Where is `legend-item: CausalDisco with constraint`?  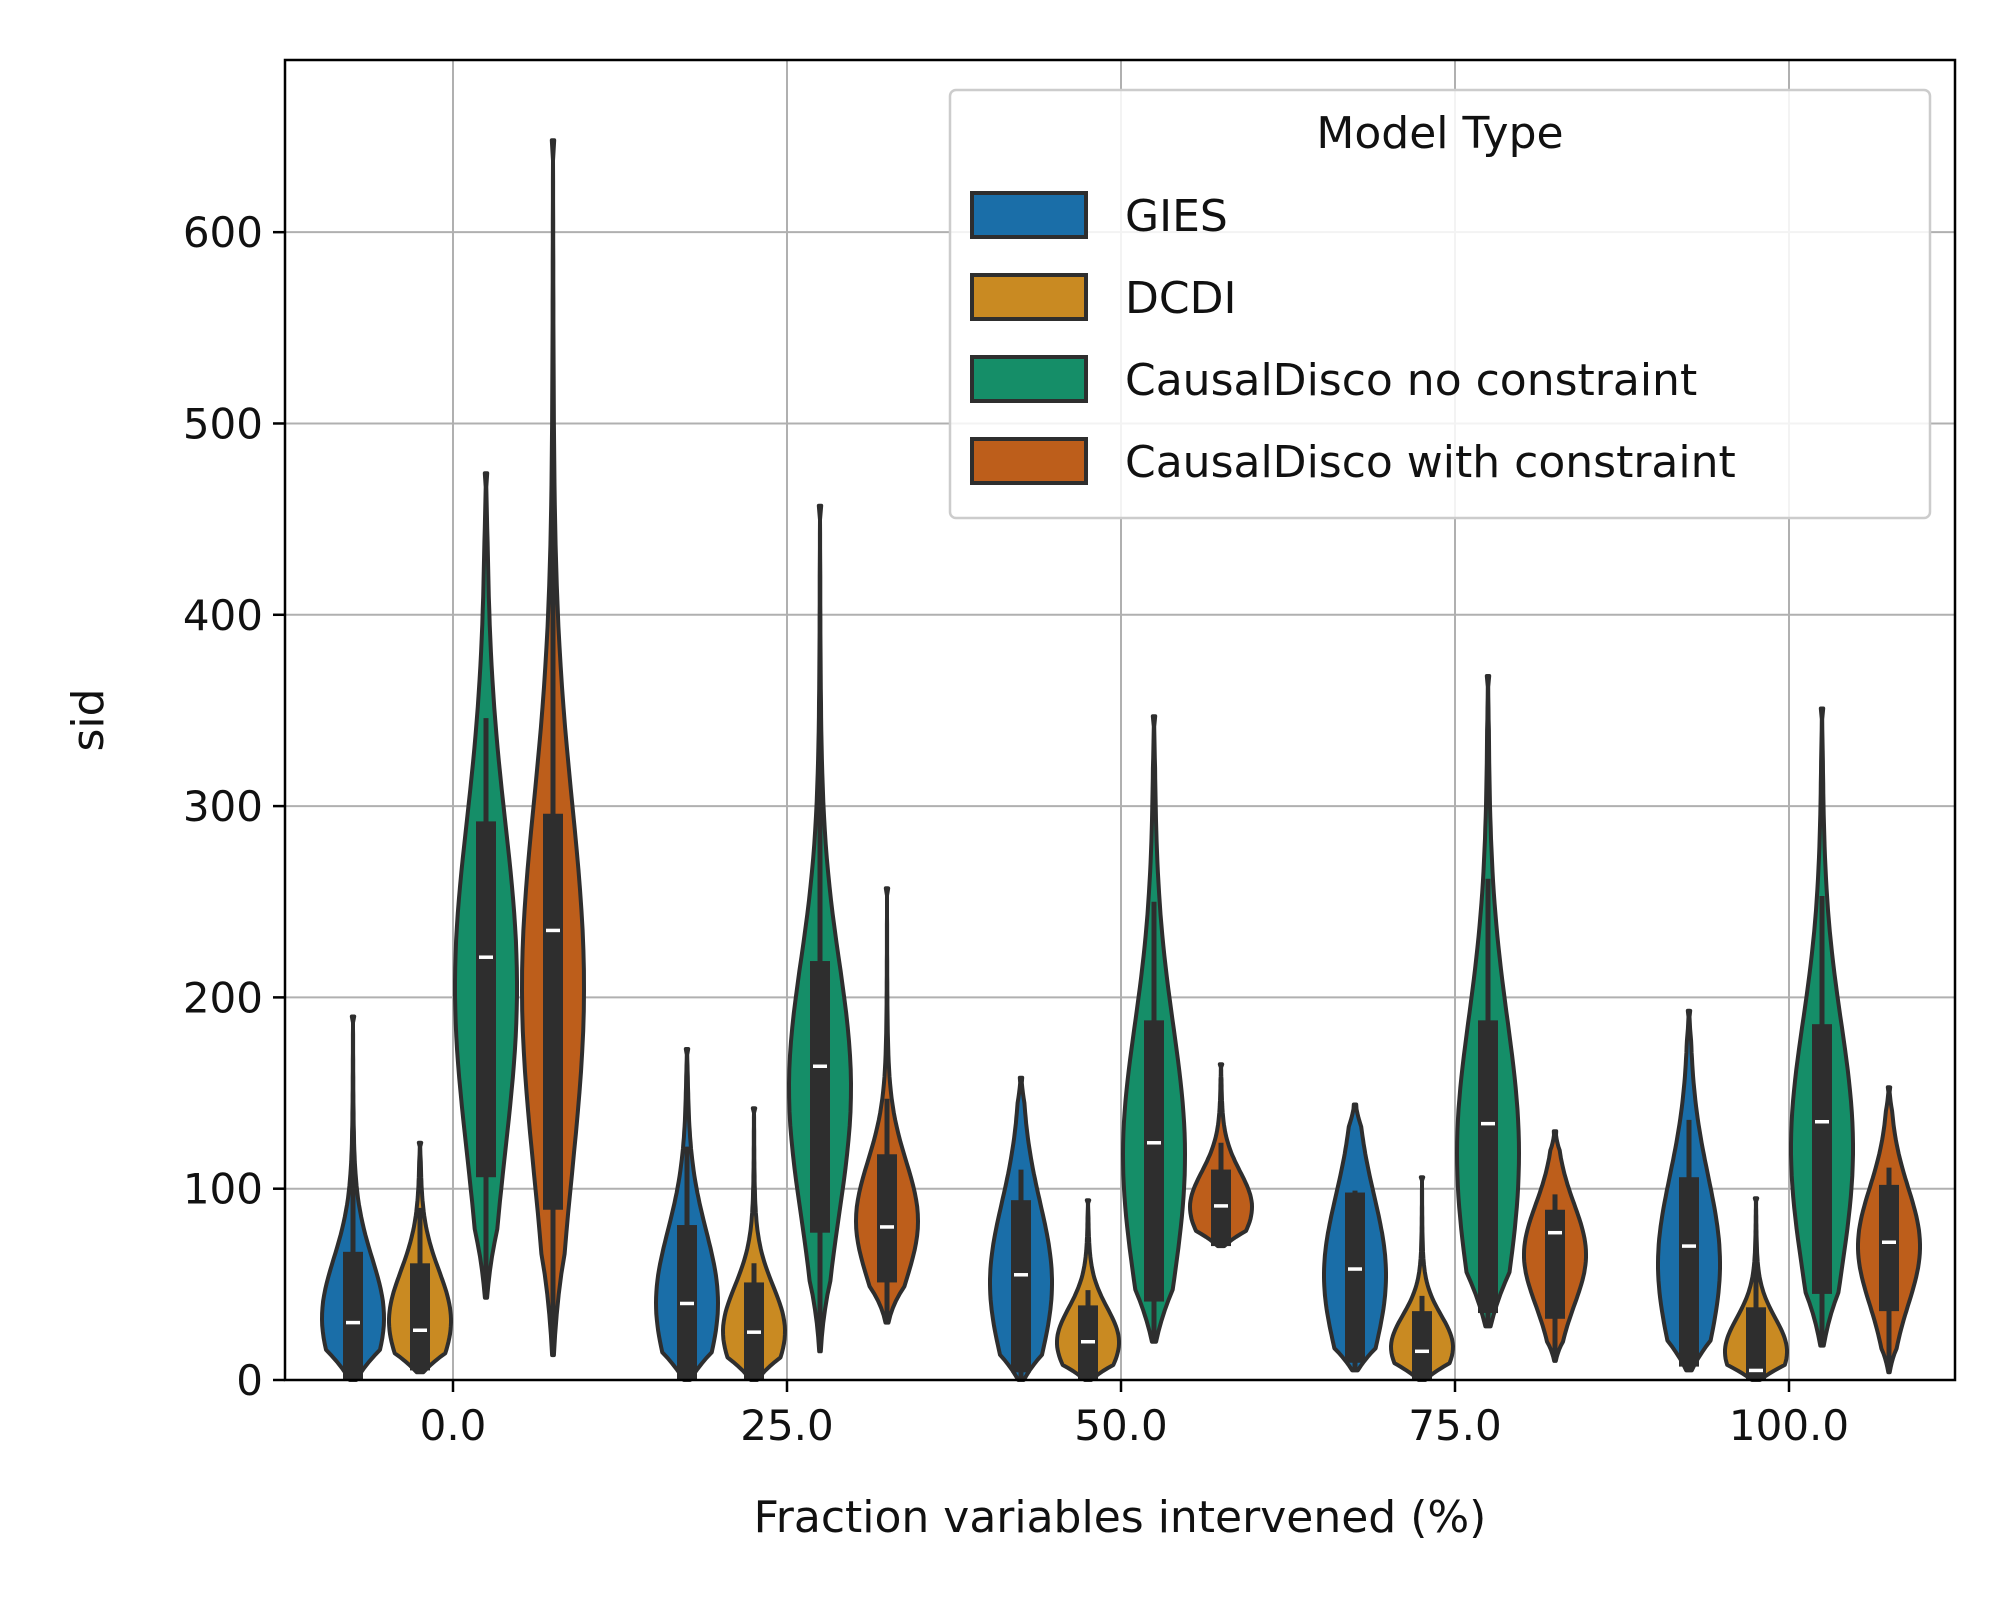 legend-item: CausalDisco with constraint is located at coordinates (1353, 462).